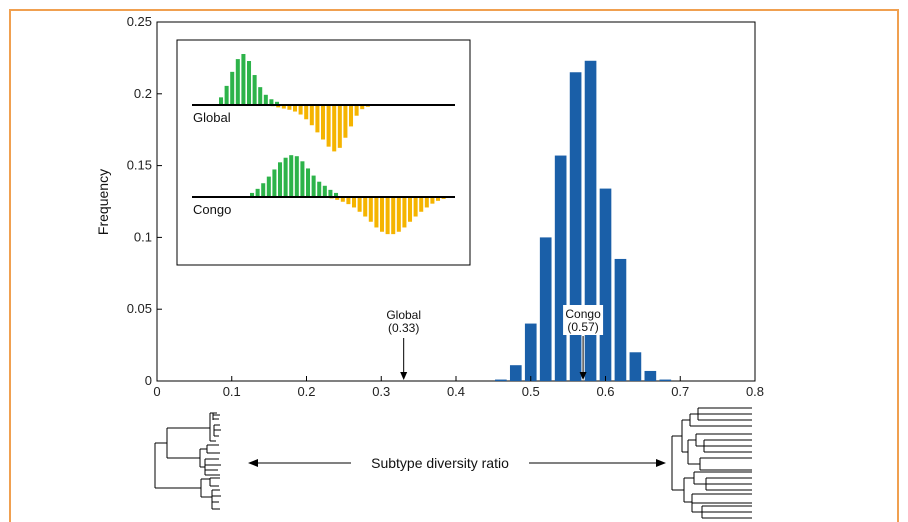  What do you see at coordinates (403, 344) in the screenshot?
I see `annotation-global: Global (0.33)` at bounding box center [403, 344].